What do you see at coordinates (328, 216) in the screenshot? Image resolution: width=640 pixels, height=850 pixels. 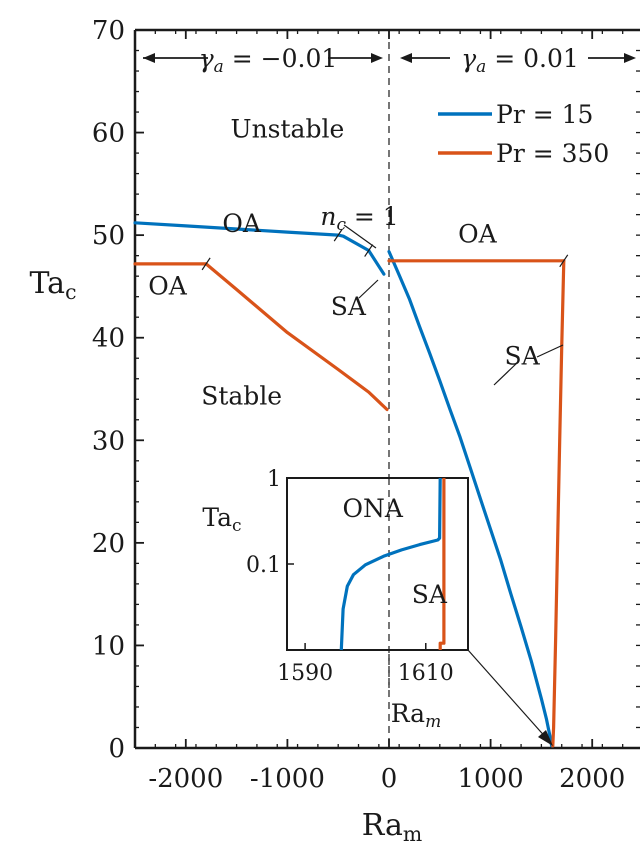 I see `region-label-part: n` at bounding box center [328, 216].